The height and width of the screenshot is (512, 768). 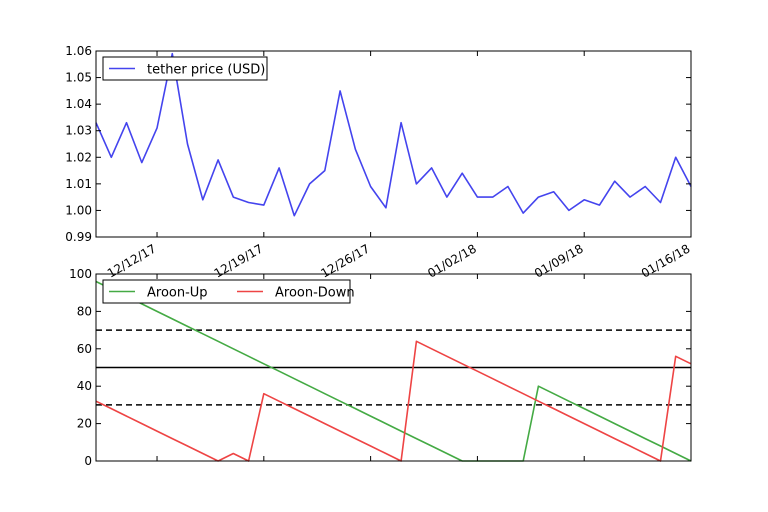 I want to click on y-tick-label: 1.06, so click(x=78, y=51).